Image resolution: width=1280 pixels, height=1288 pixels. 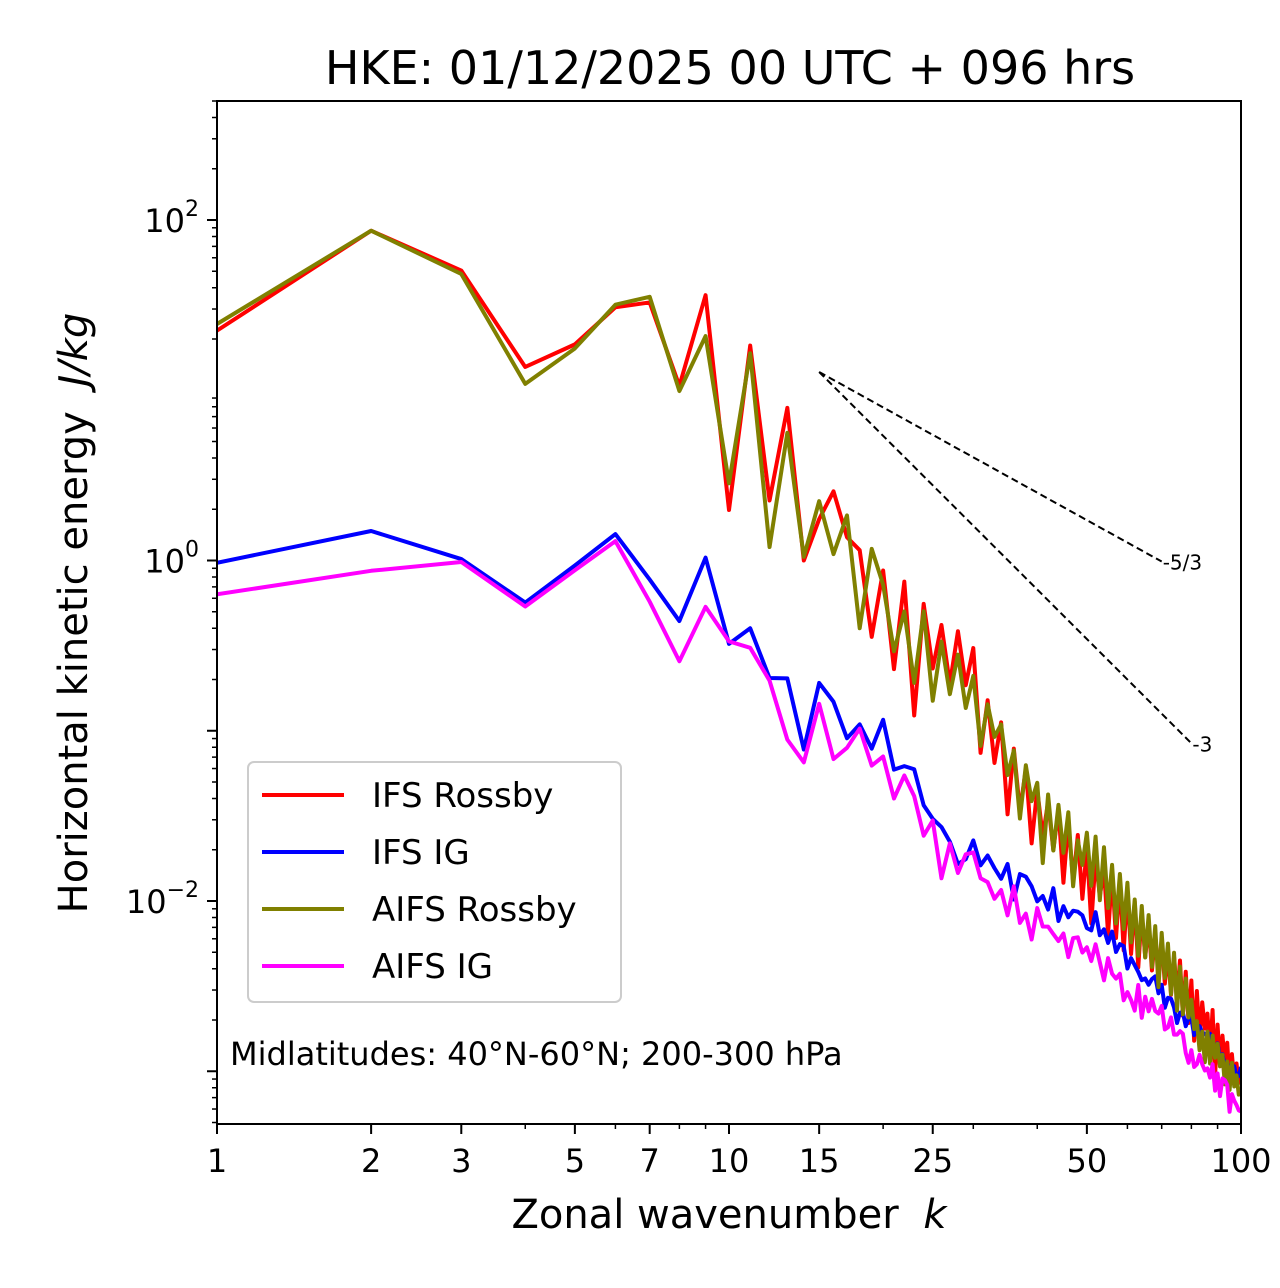 I want to click on y-axis-label-units: J/kg, so click(x=74, y=353).